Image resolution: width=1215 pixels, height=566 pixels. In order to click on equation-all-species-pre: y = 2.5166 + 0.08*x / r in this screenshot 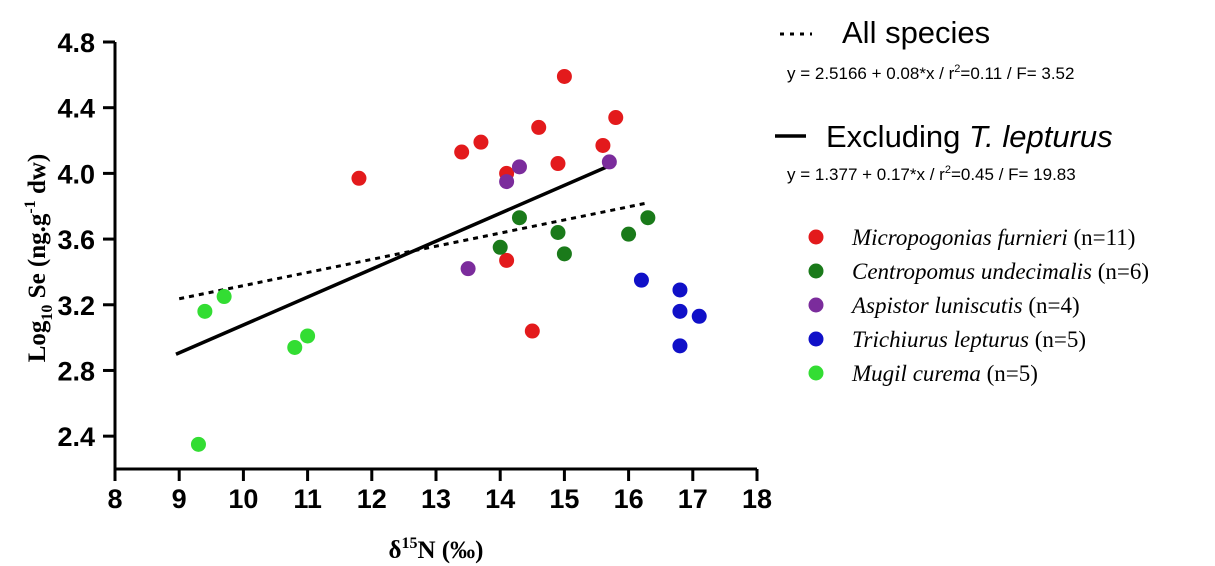, I will do `click(871, 73)`.